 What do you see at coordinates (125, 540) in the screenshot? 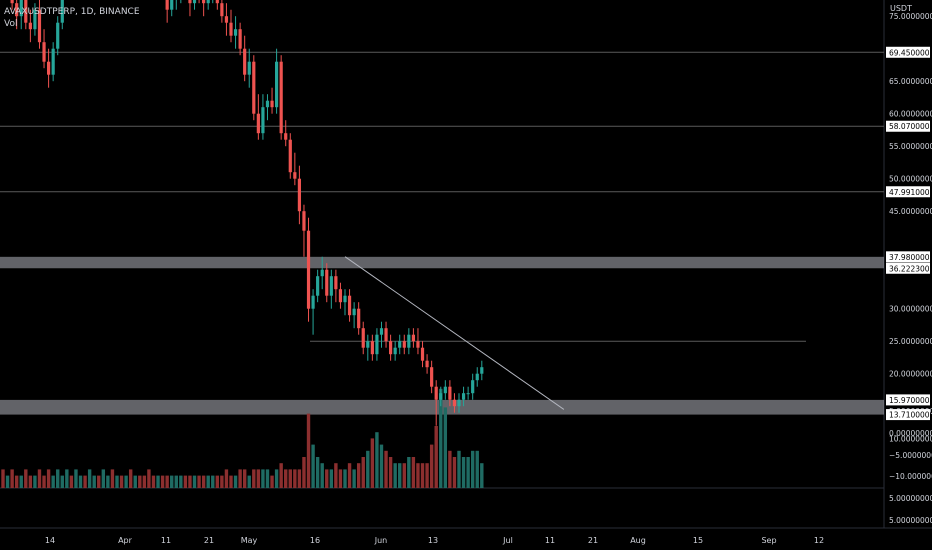
I see `time-tick-label: Apr` at bounding box center [125, 540].